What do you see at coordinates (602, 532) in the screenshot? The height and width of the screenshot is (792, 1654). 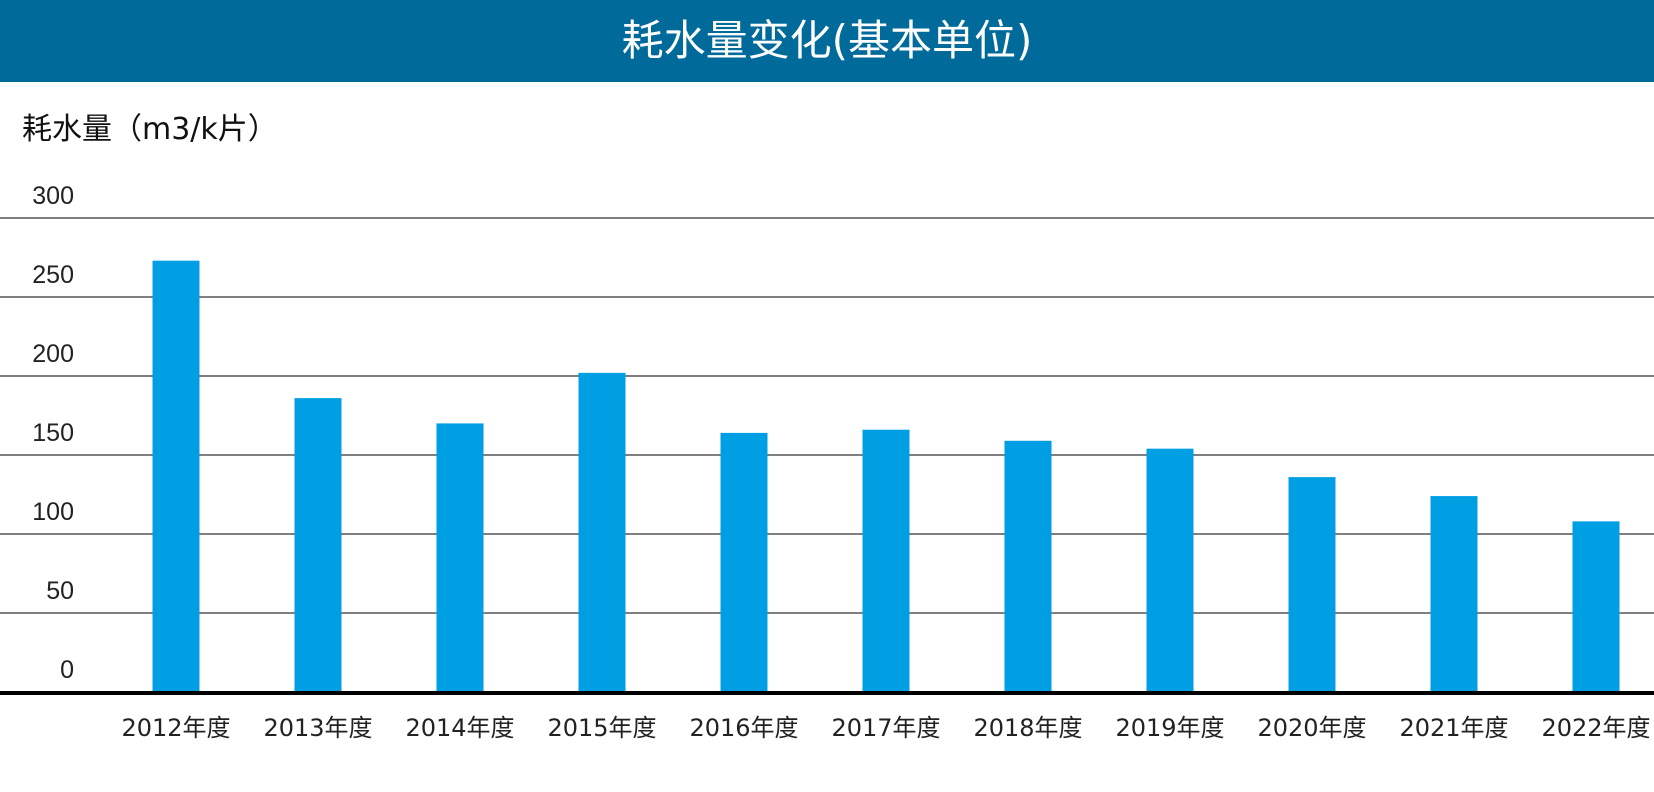 I see `bar-2015年度` at bounding box center [602, 532].